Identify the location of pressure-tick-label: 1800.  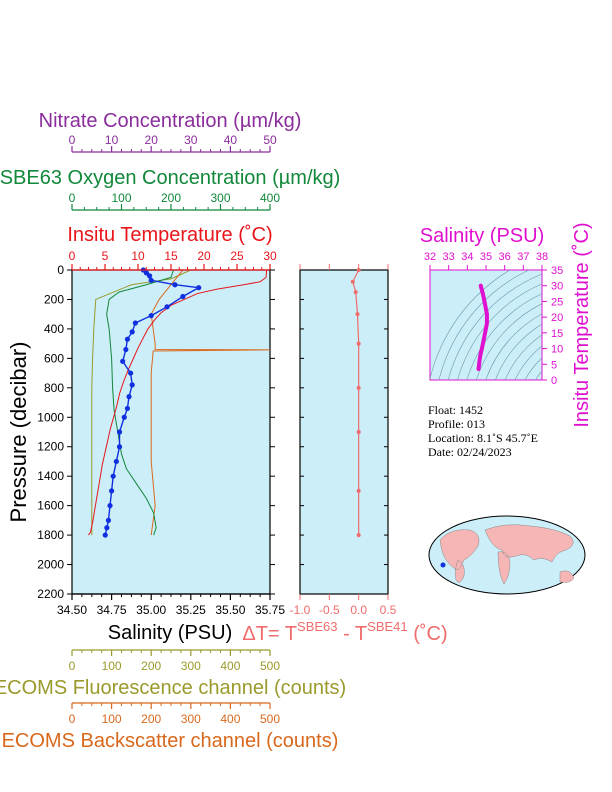
(50, 535).